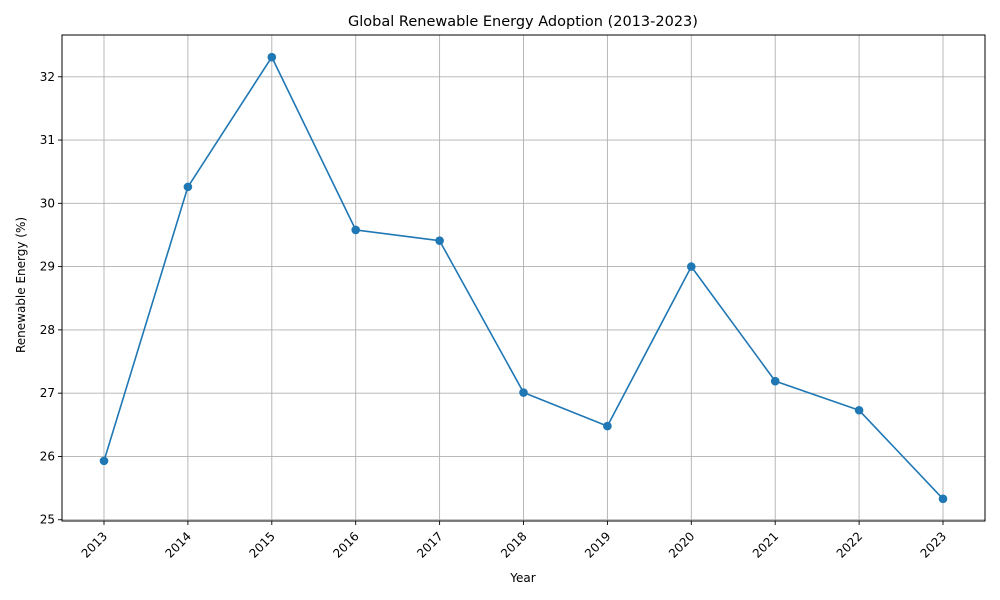  I want to click on y-axis: 25 26 27 28 29 30 31 32, so click(51, 298).